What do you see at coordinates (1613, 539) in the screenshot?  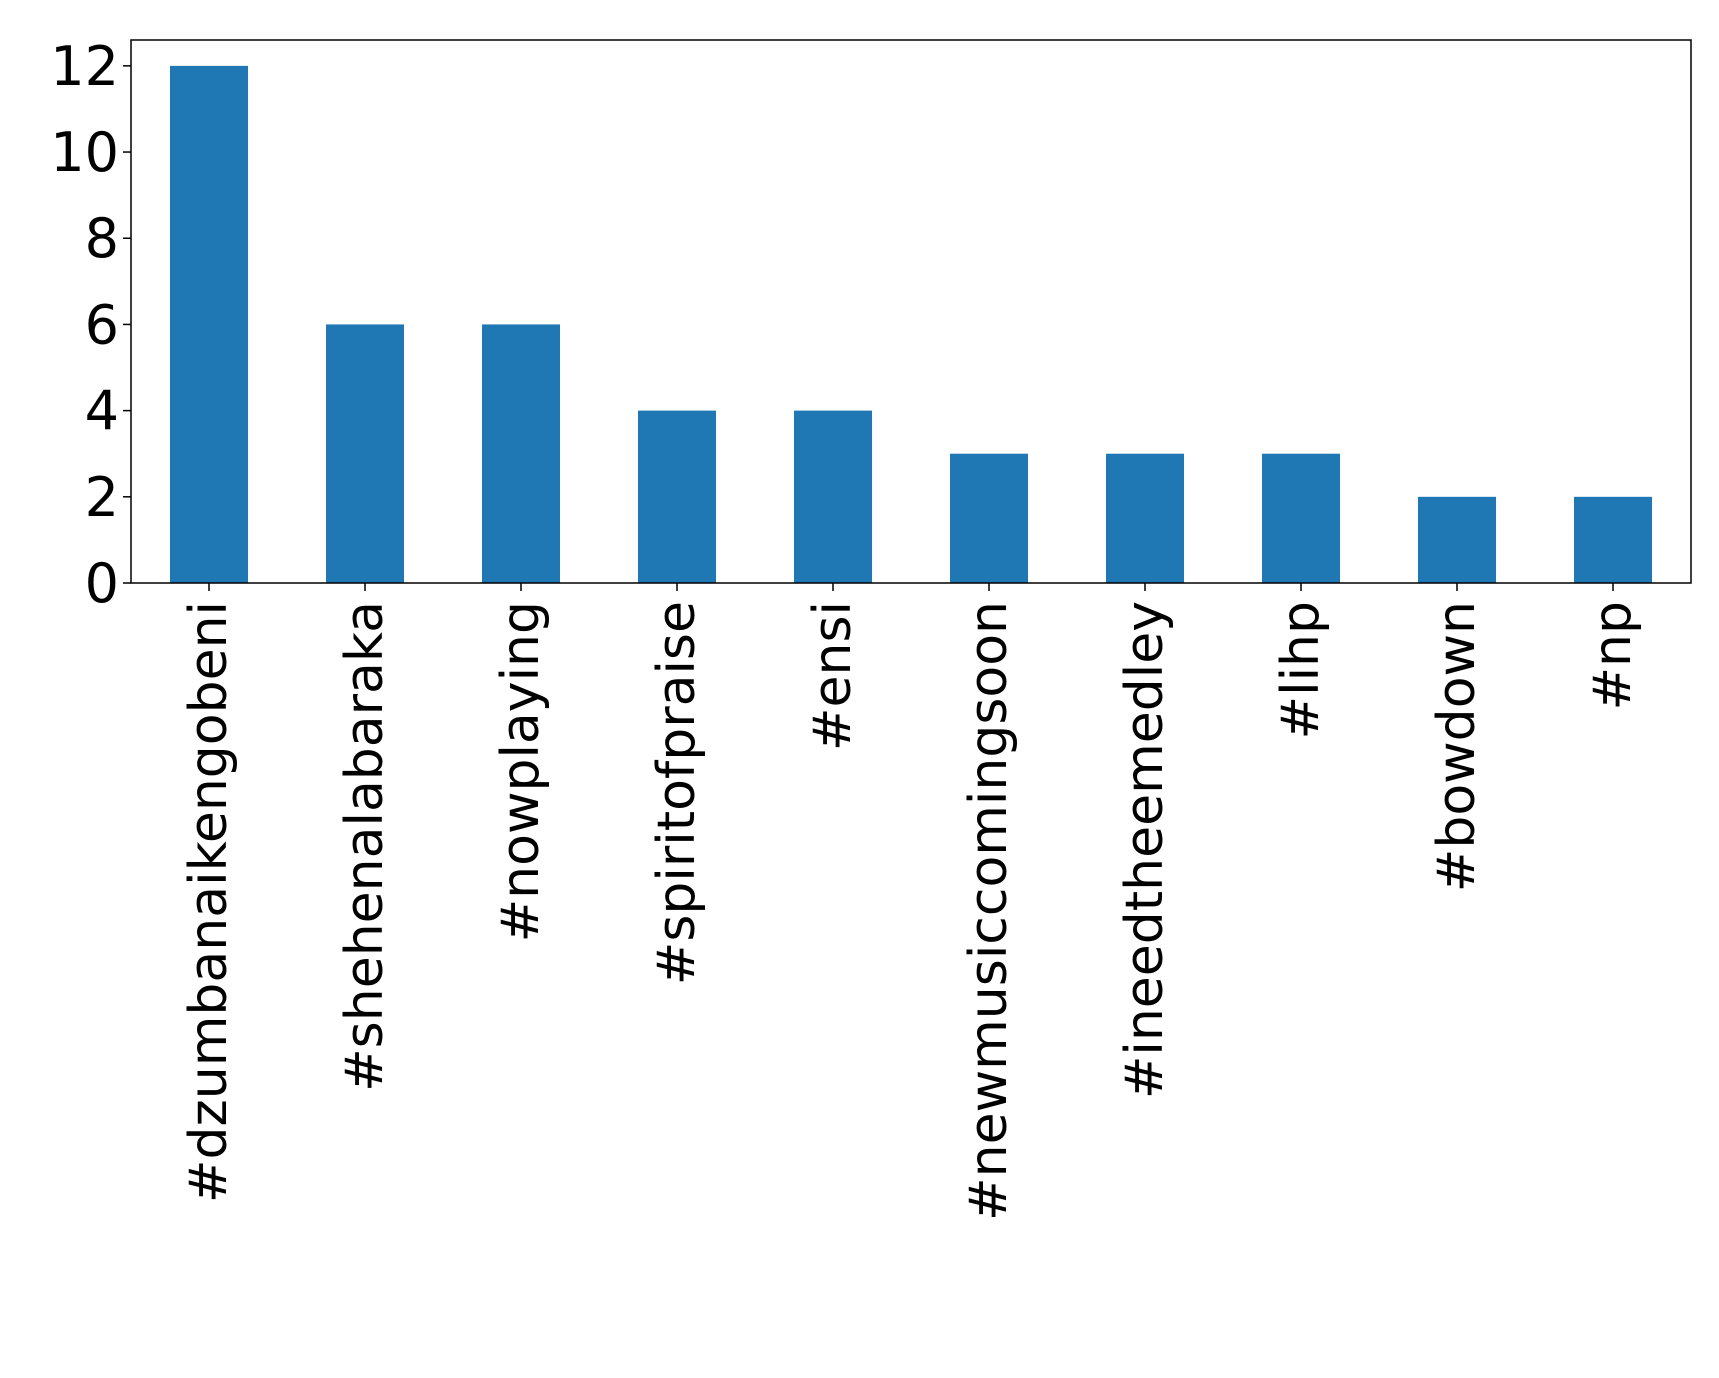 I see `bar-np` at bounding box center [1613, 539].